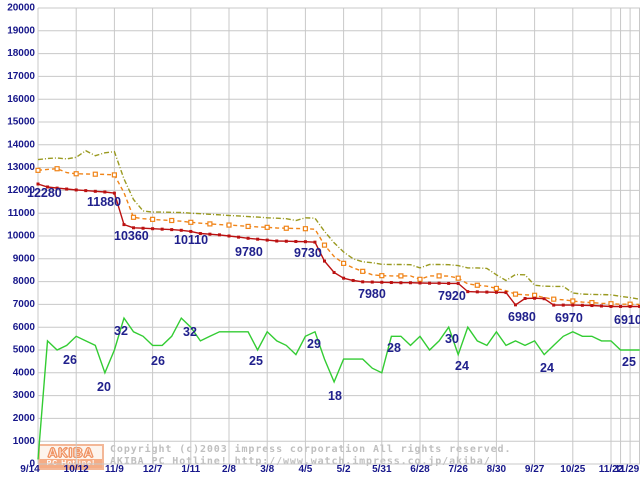 The width and height of the screenshot is (640, 480). What do you see at coordinates (21, 99) in the screenshot?
I see `y-tick-label: 16000` at bounding box center [21, 99].